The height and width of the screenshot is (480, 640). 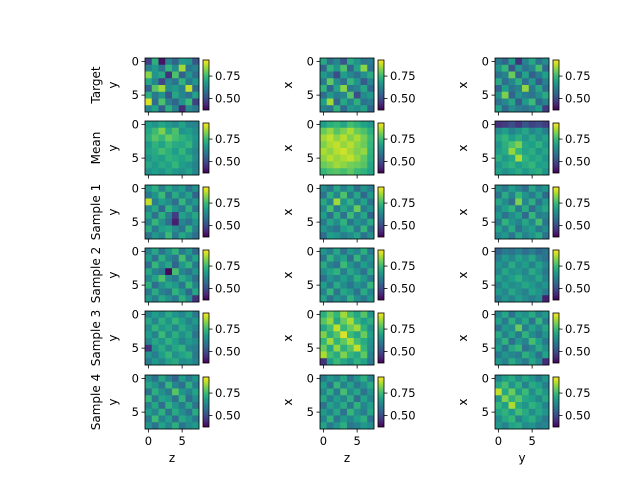 I want to click on y-tick-label: 0, so click(x=485, y=188).